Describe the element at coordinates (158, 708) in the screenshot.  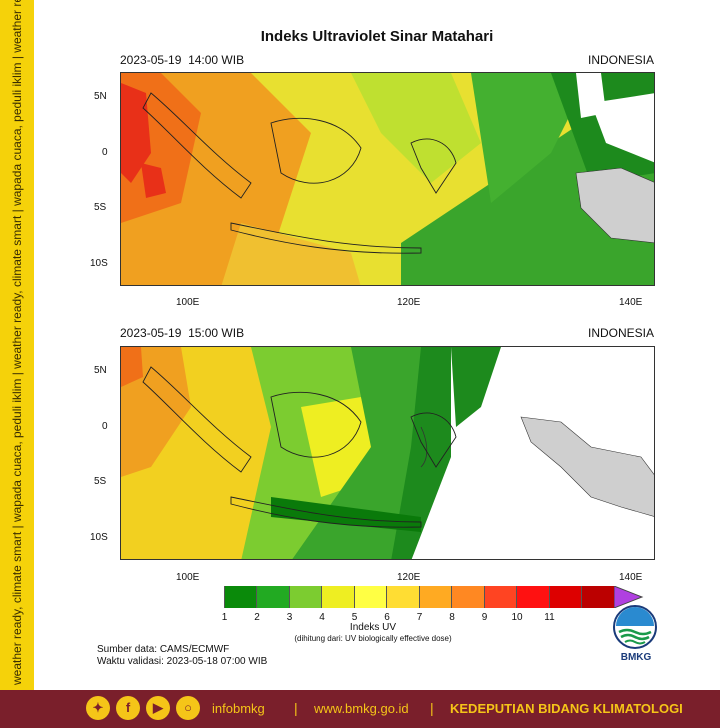
I see `youtube-icon: ▶` at that location.